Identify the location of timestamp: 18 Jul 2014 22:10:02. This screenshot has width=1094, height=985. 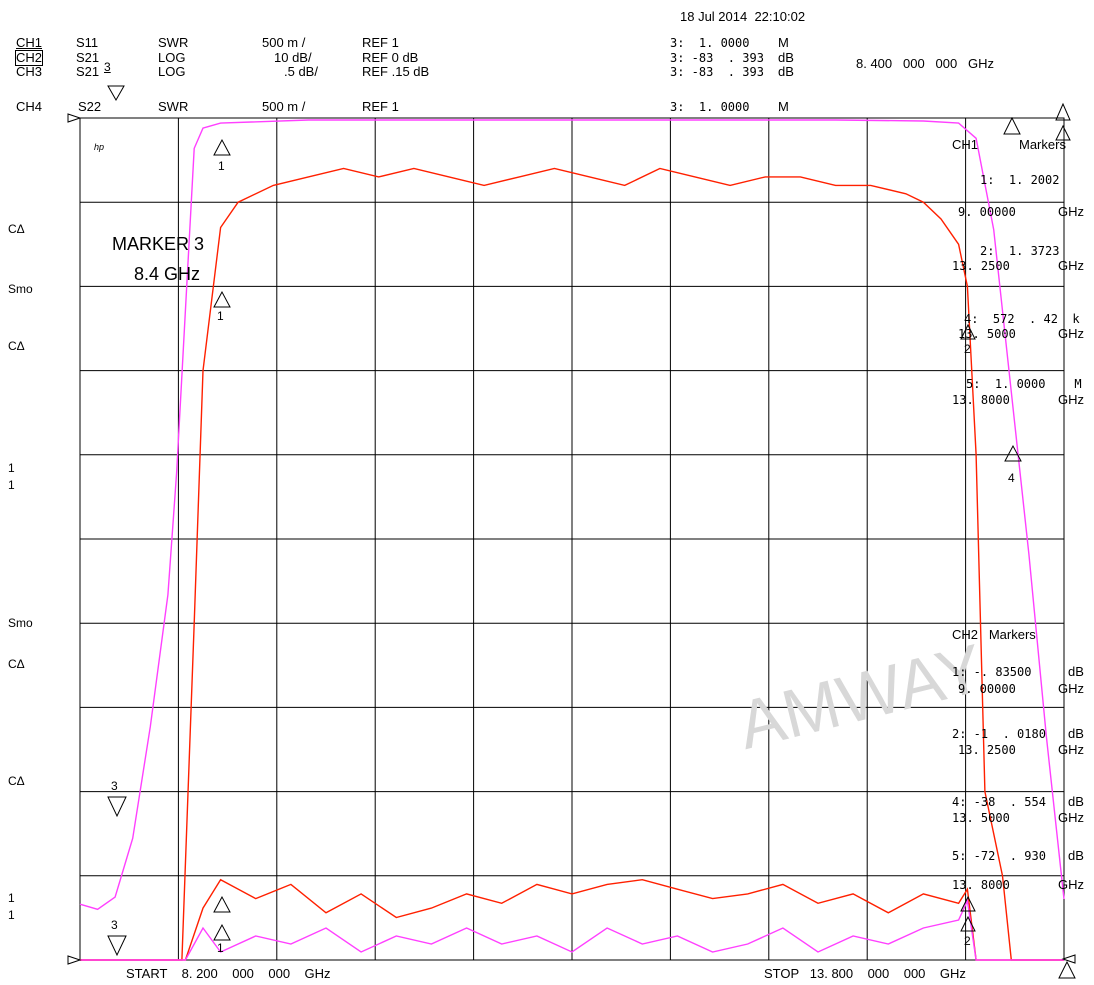
(743, 16).